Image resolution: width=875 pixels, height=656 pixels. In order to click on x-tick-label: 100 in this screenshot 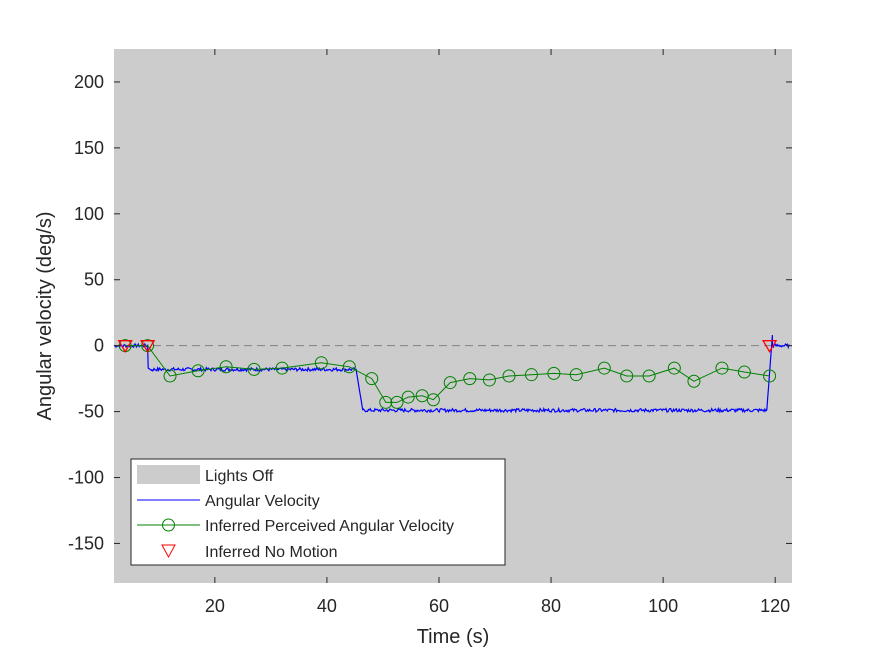, I will do `click(663, 606)`.